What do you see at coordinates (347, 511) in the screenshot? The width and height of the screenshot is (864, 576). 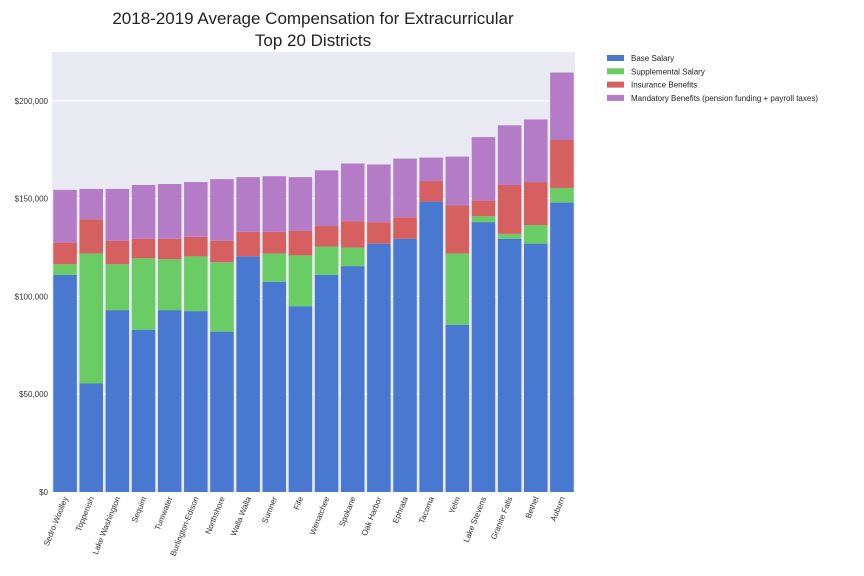 I see `x-tick-label: Spokane` at bounding box center [347, 511].